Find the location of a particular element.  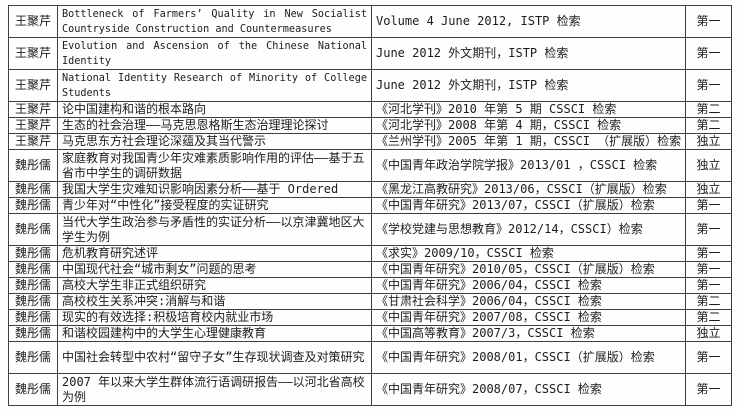

title-cell: 和谐校园建构中的大学生心理健康教育 is located at coordinates (214, 333).